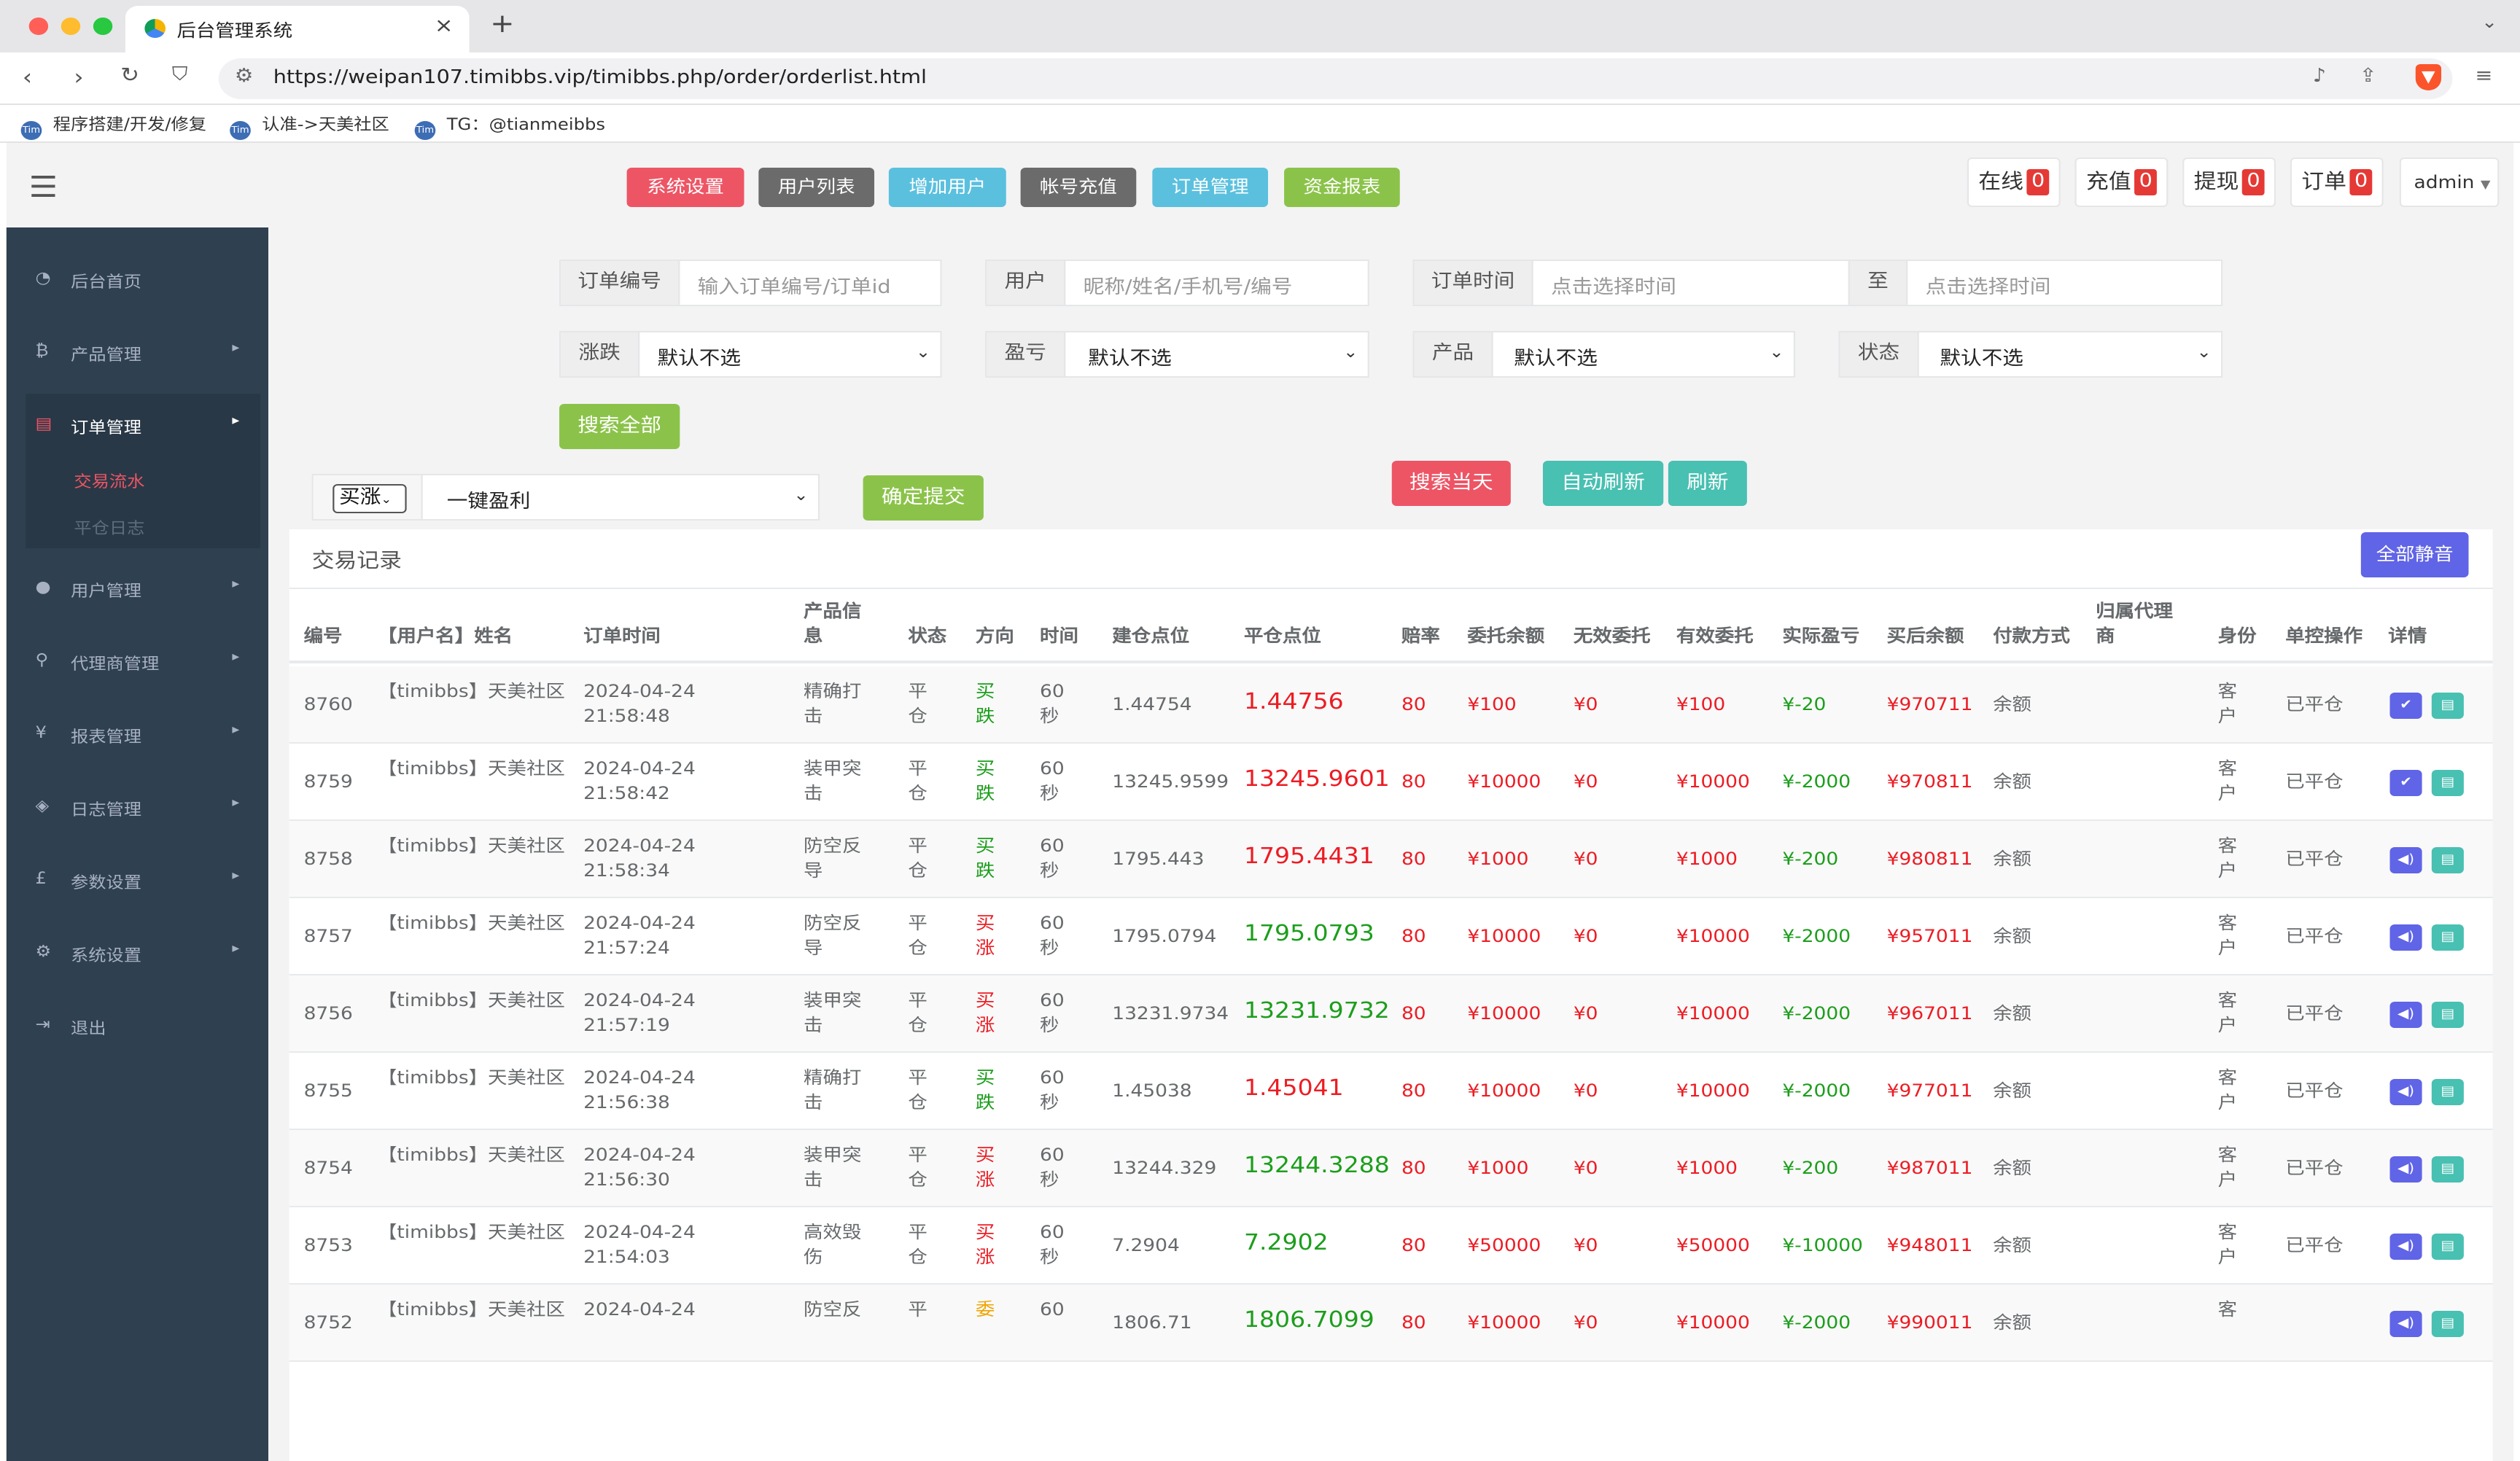 Image resolution: width=2520 pixels, height=1461 pixels. Describe the element at coordinates (619, 426) in the screenshot. I see `search-all-button: 搜索全部` at that location.